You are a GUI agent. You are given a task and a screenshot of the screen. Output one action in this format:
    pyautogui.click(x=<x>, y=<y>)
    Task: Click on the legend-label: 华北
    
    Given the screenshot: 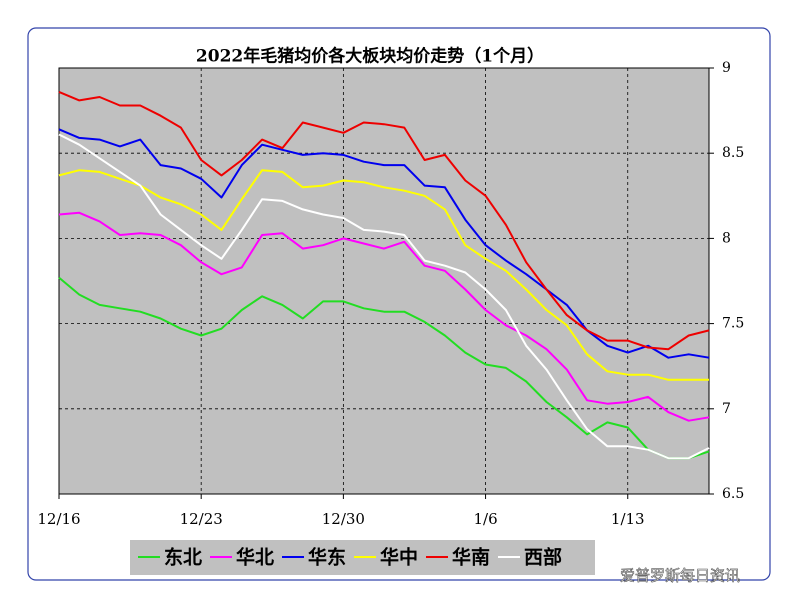 What is the action you would take?
    pyautogui.click(x=255, y=557)
    